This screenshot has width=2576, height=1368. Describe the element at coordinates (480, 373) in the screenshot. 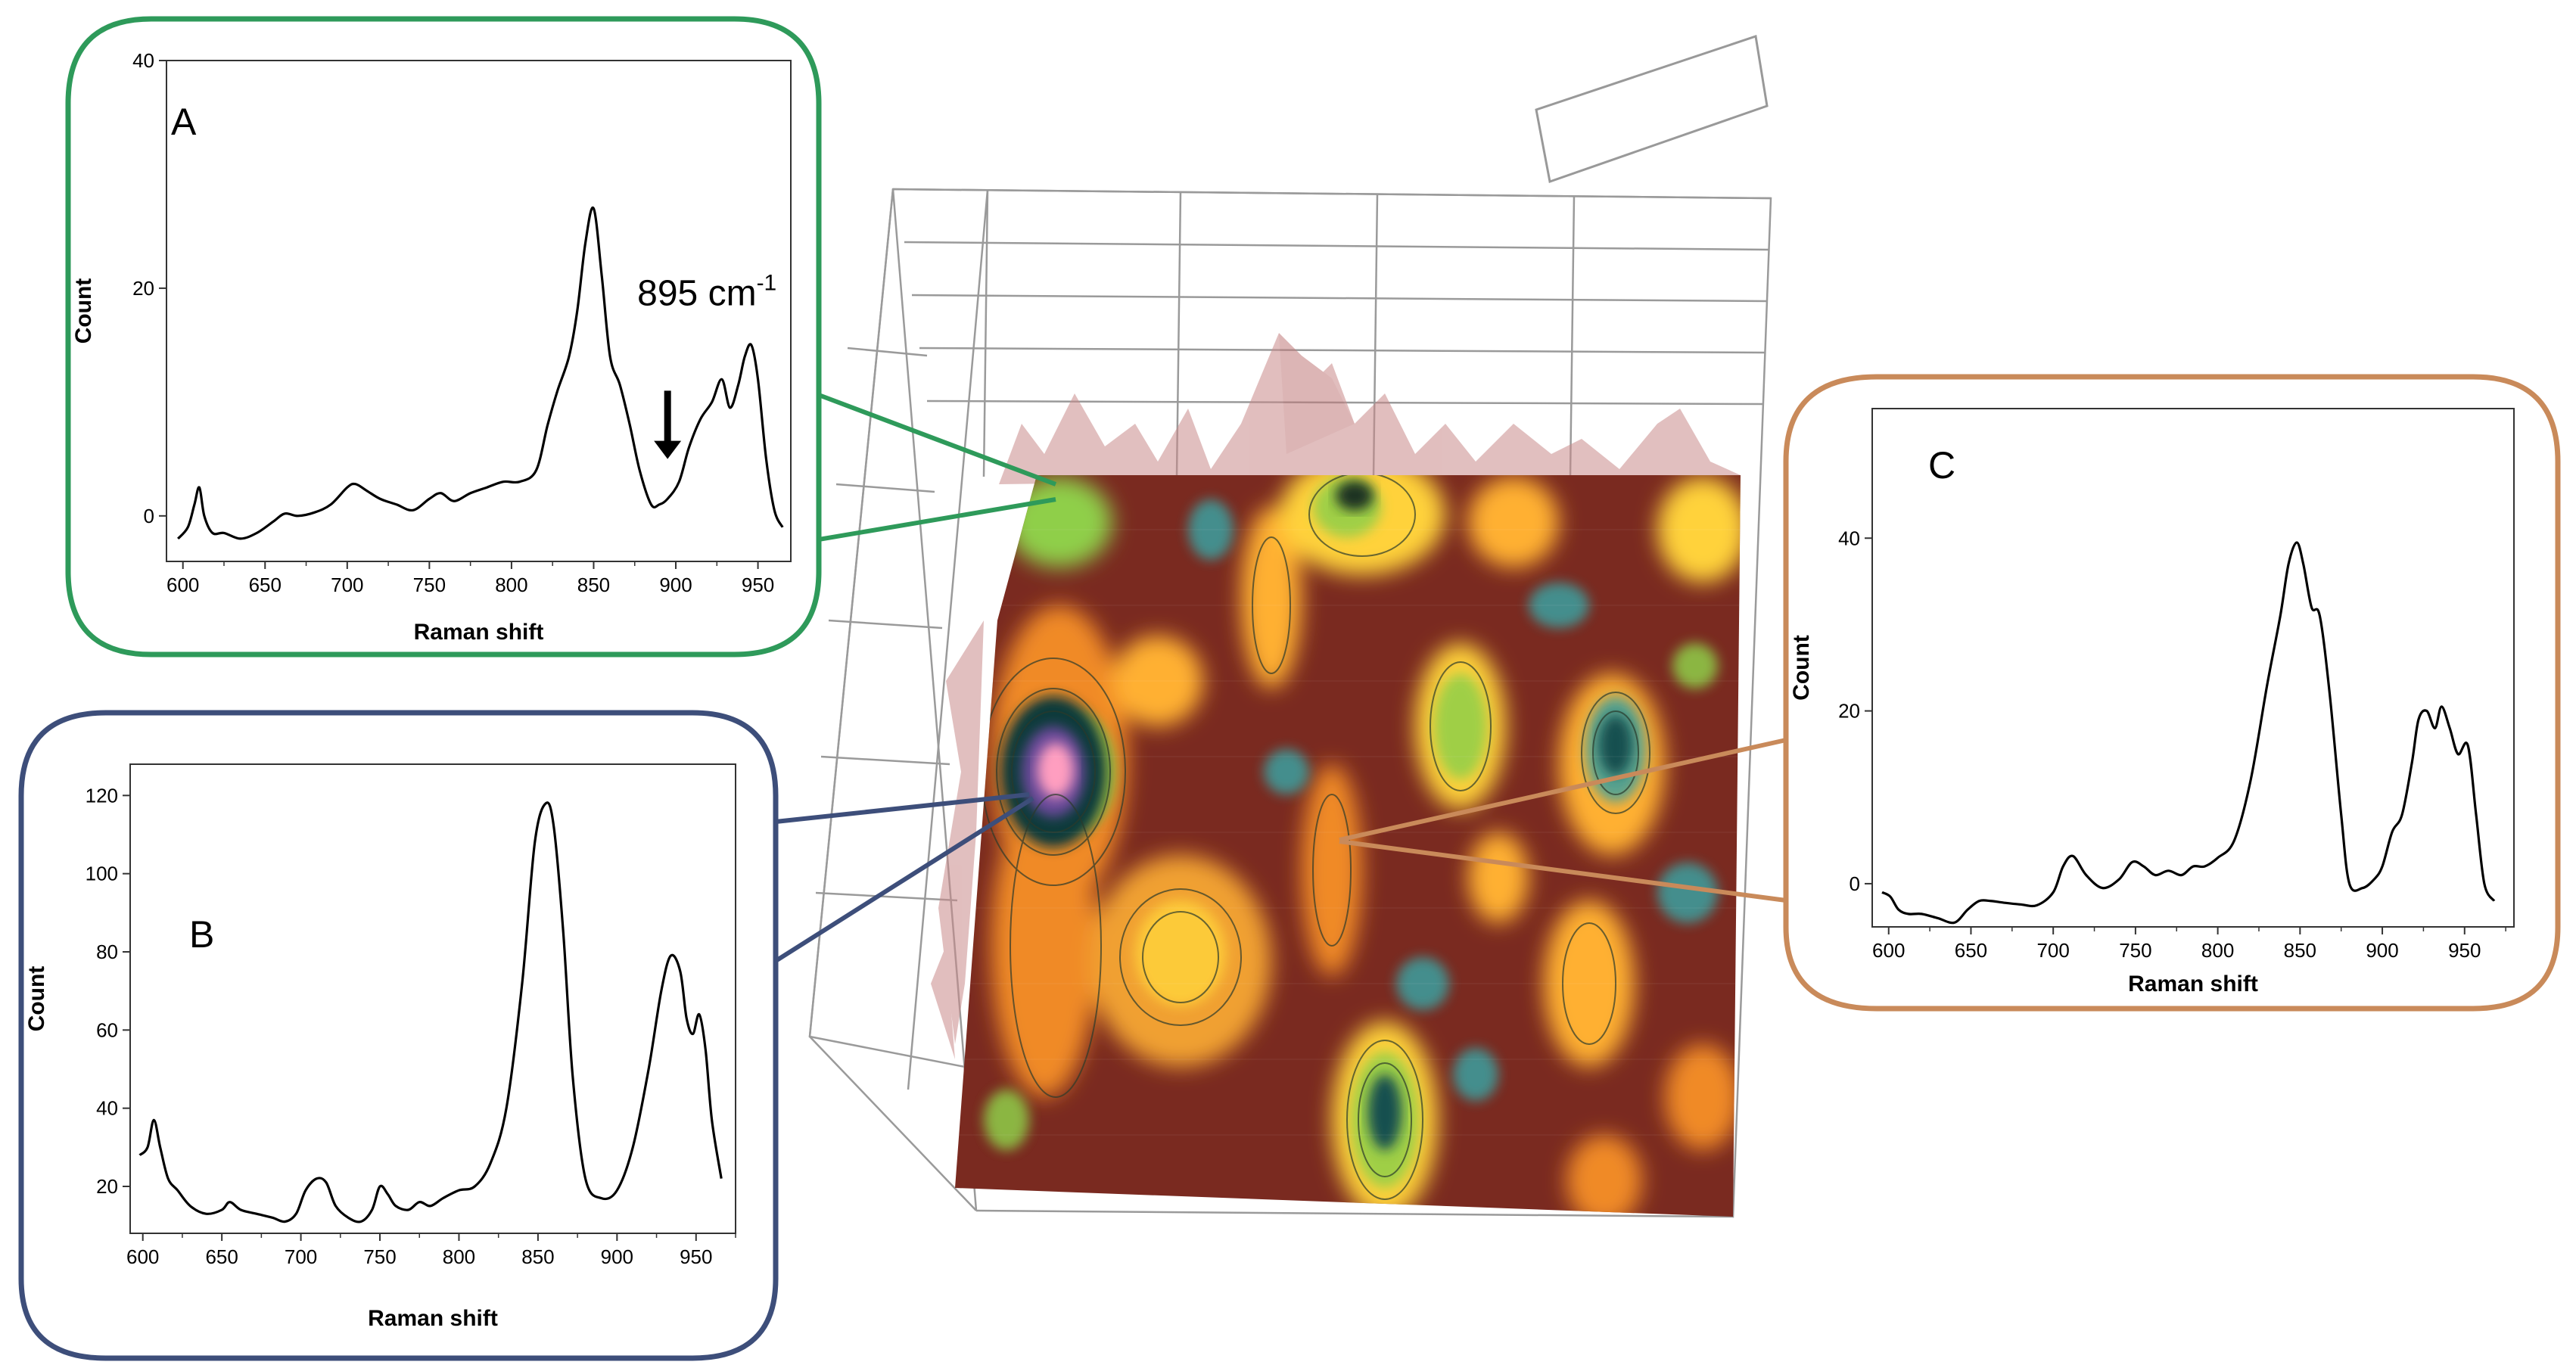

I see `chart-a-series-line` at that location.